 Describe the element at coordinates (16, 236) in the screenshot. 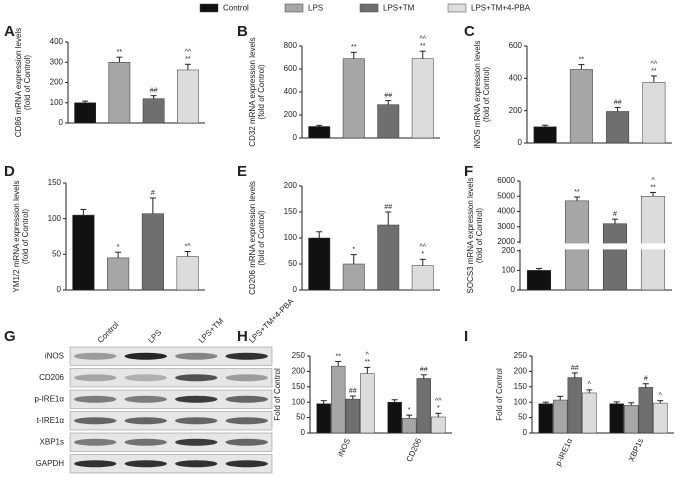

I see `y-axis-label: YM1/2 mRNA expression levels` at that location.